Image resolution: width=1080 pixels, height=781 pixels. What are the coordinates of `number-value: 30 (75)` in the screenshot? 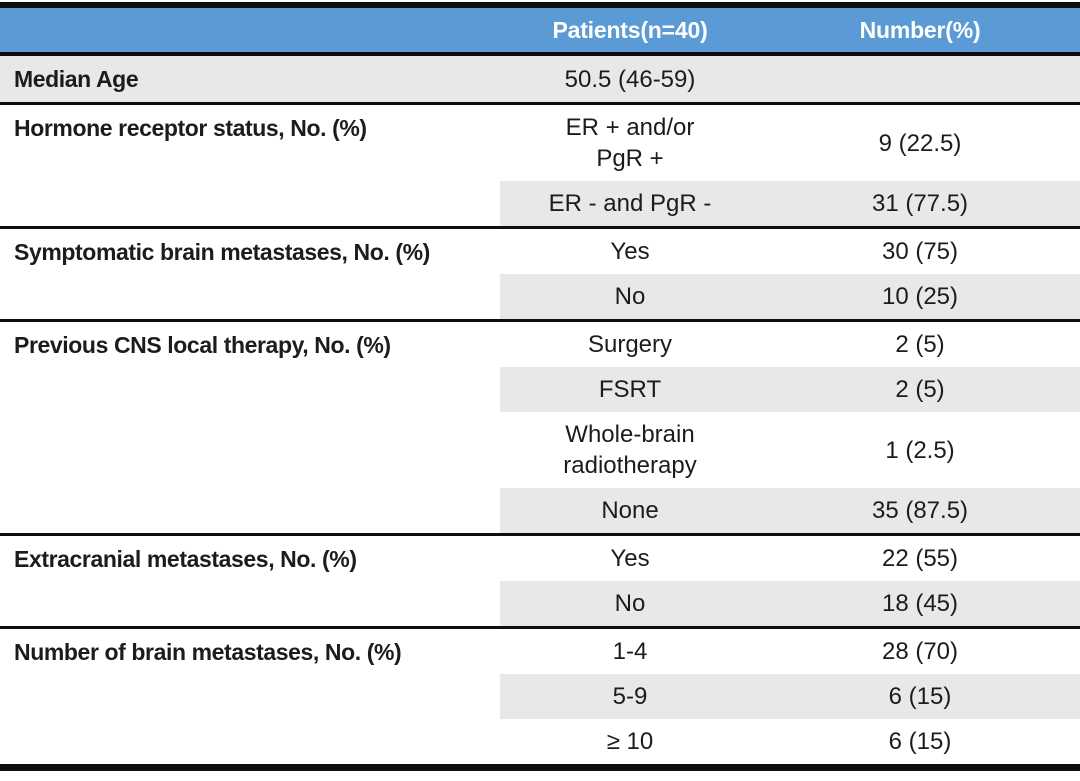 It's located at (920, 250).